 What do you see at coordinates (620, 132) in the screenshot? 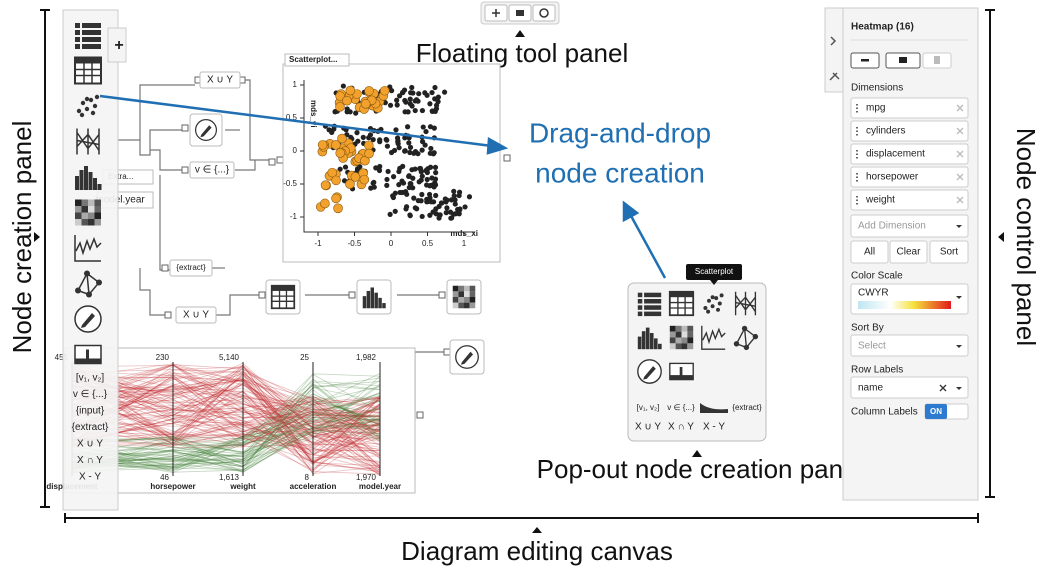
I see `annotation: Drag-and-drop` at bounding box center [620, 132].